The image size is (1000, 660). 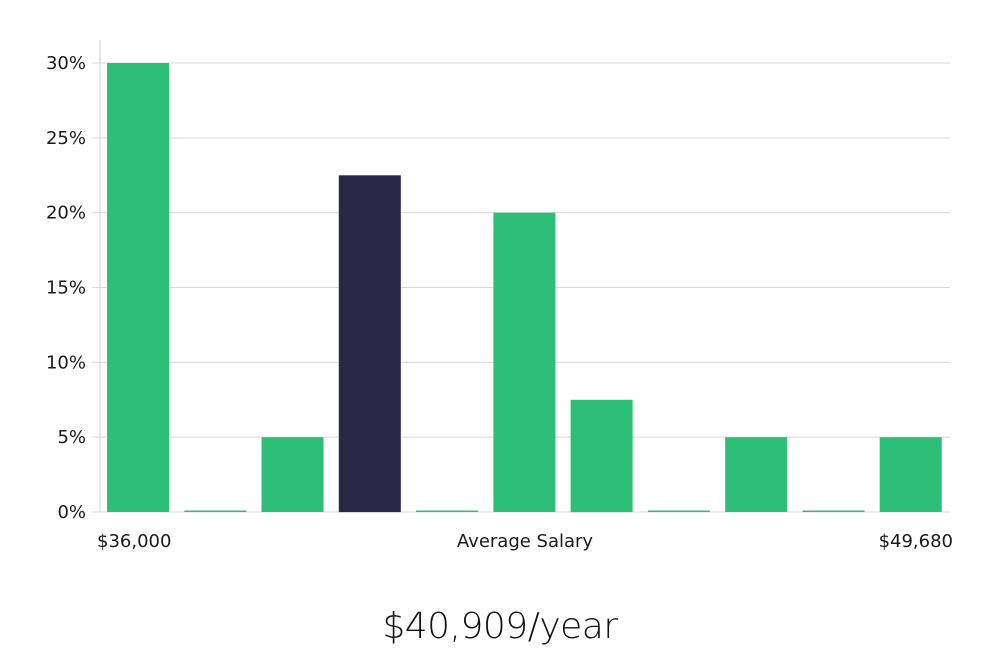 I want to click on y-tick-label: 0%, so click(x=71, y=512).